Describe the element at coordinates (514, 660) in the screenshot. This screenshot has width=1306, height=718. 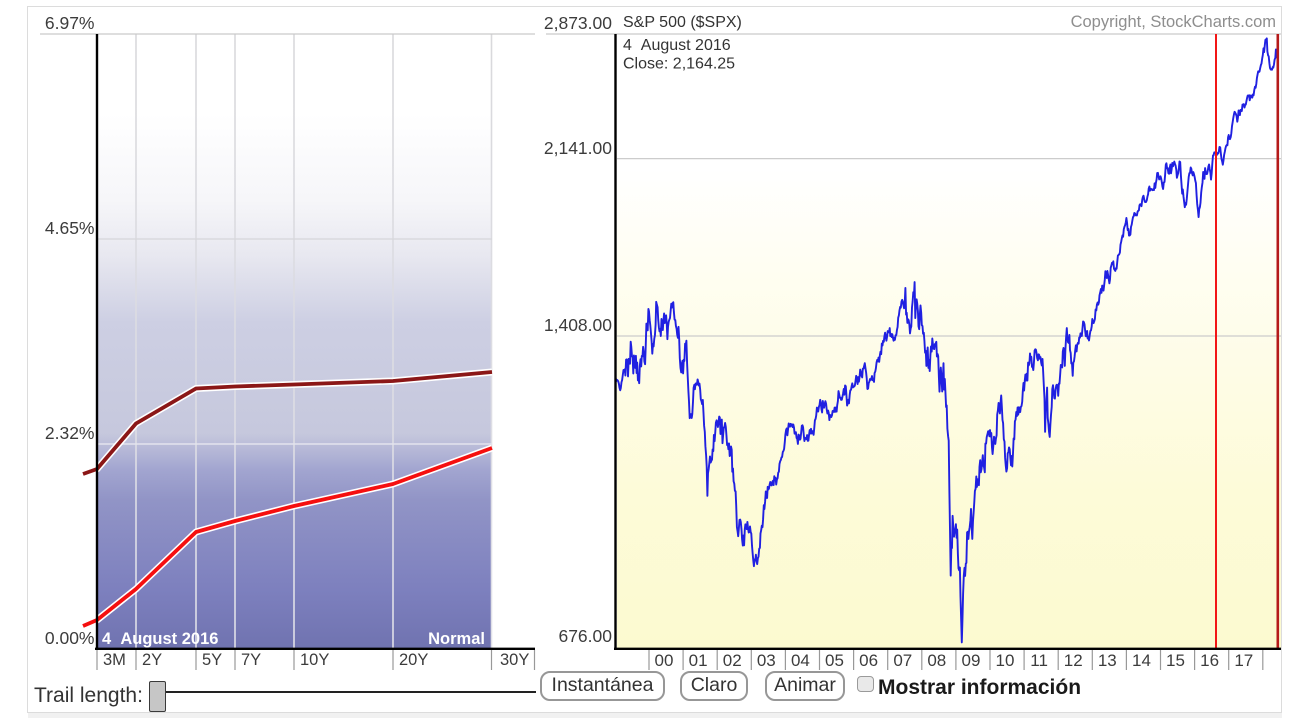
I see `svg-text: 30Y` at that location.